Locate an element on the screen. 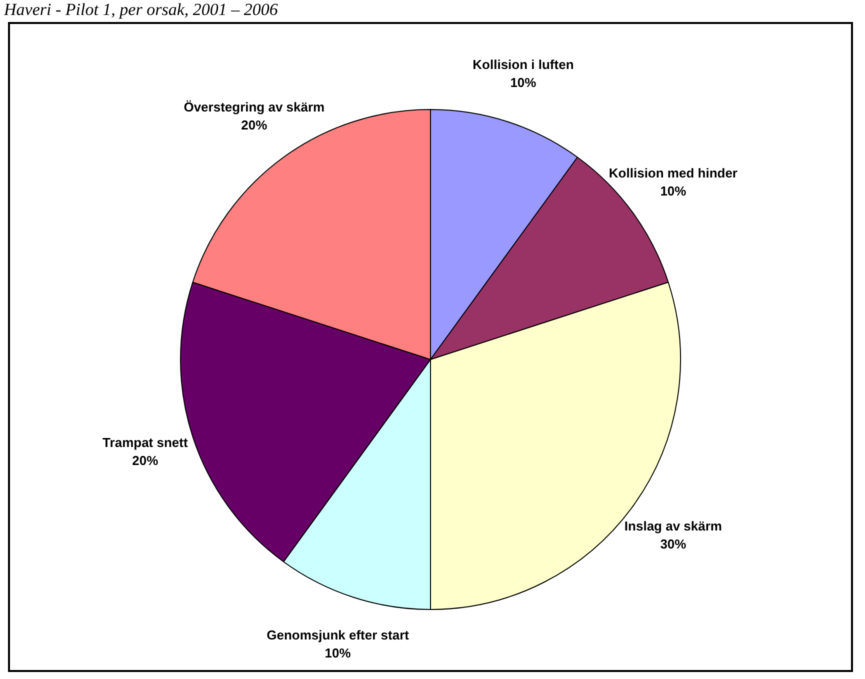 This screenshot has height=679, width=865. slice-label: Genomsjunk efter start is located at coordinates (338, 634).